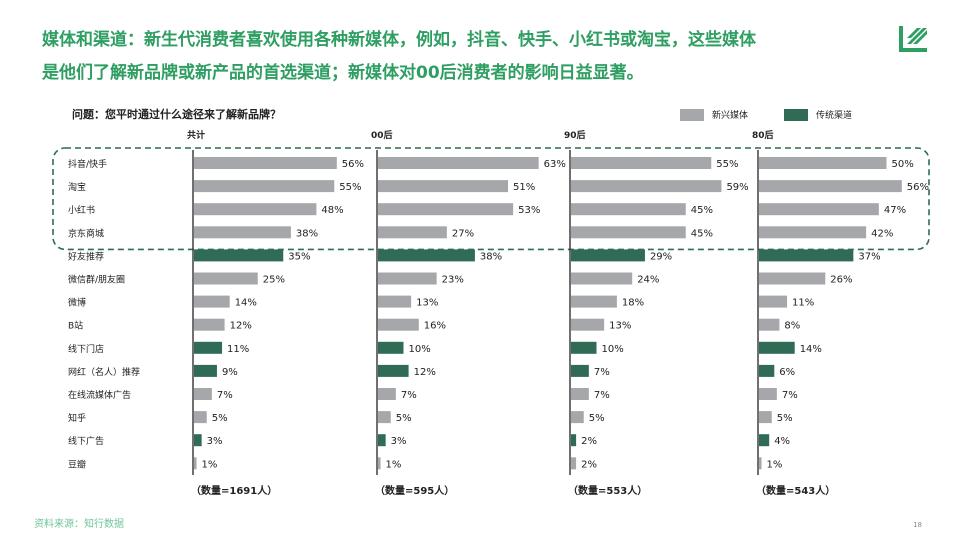 This screenshot has height=540, width=960. I want to click on category-label: 小红书, so click(81, 210).